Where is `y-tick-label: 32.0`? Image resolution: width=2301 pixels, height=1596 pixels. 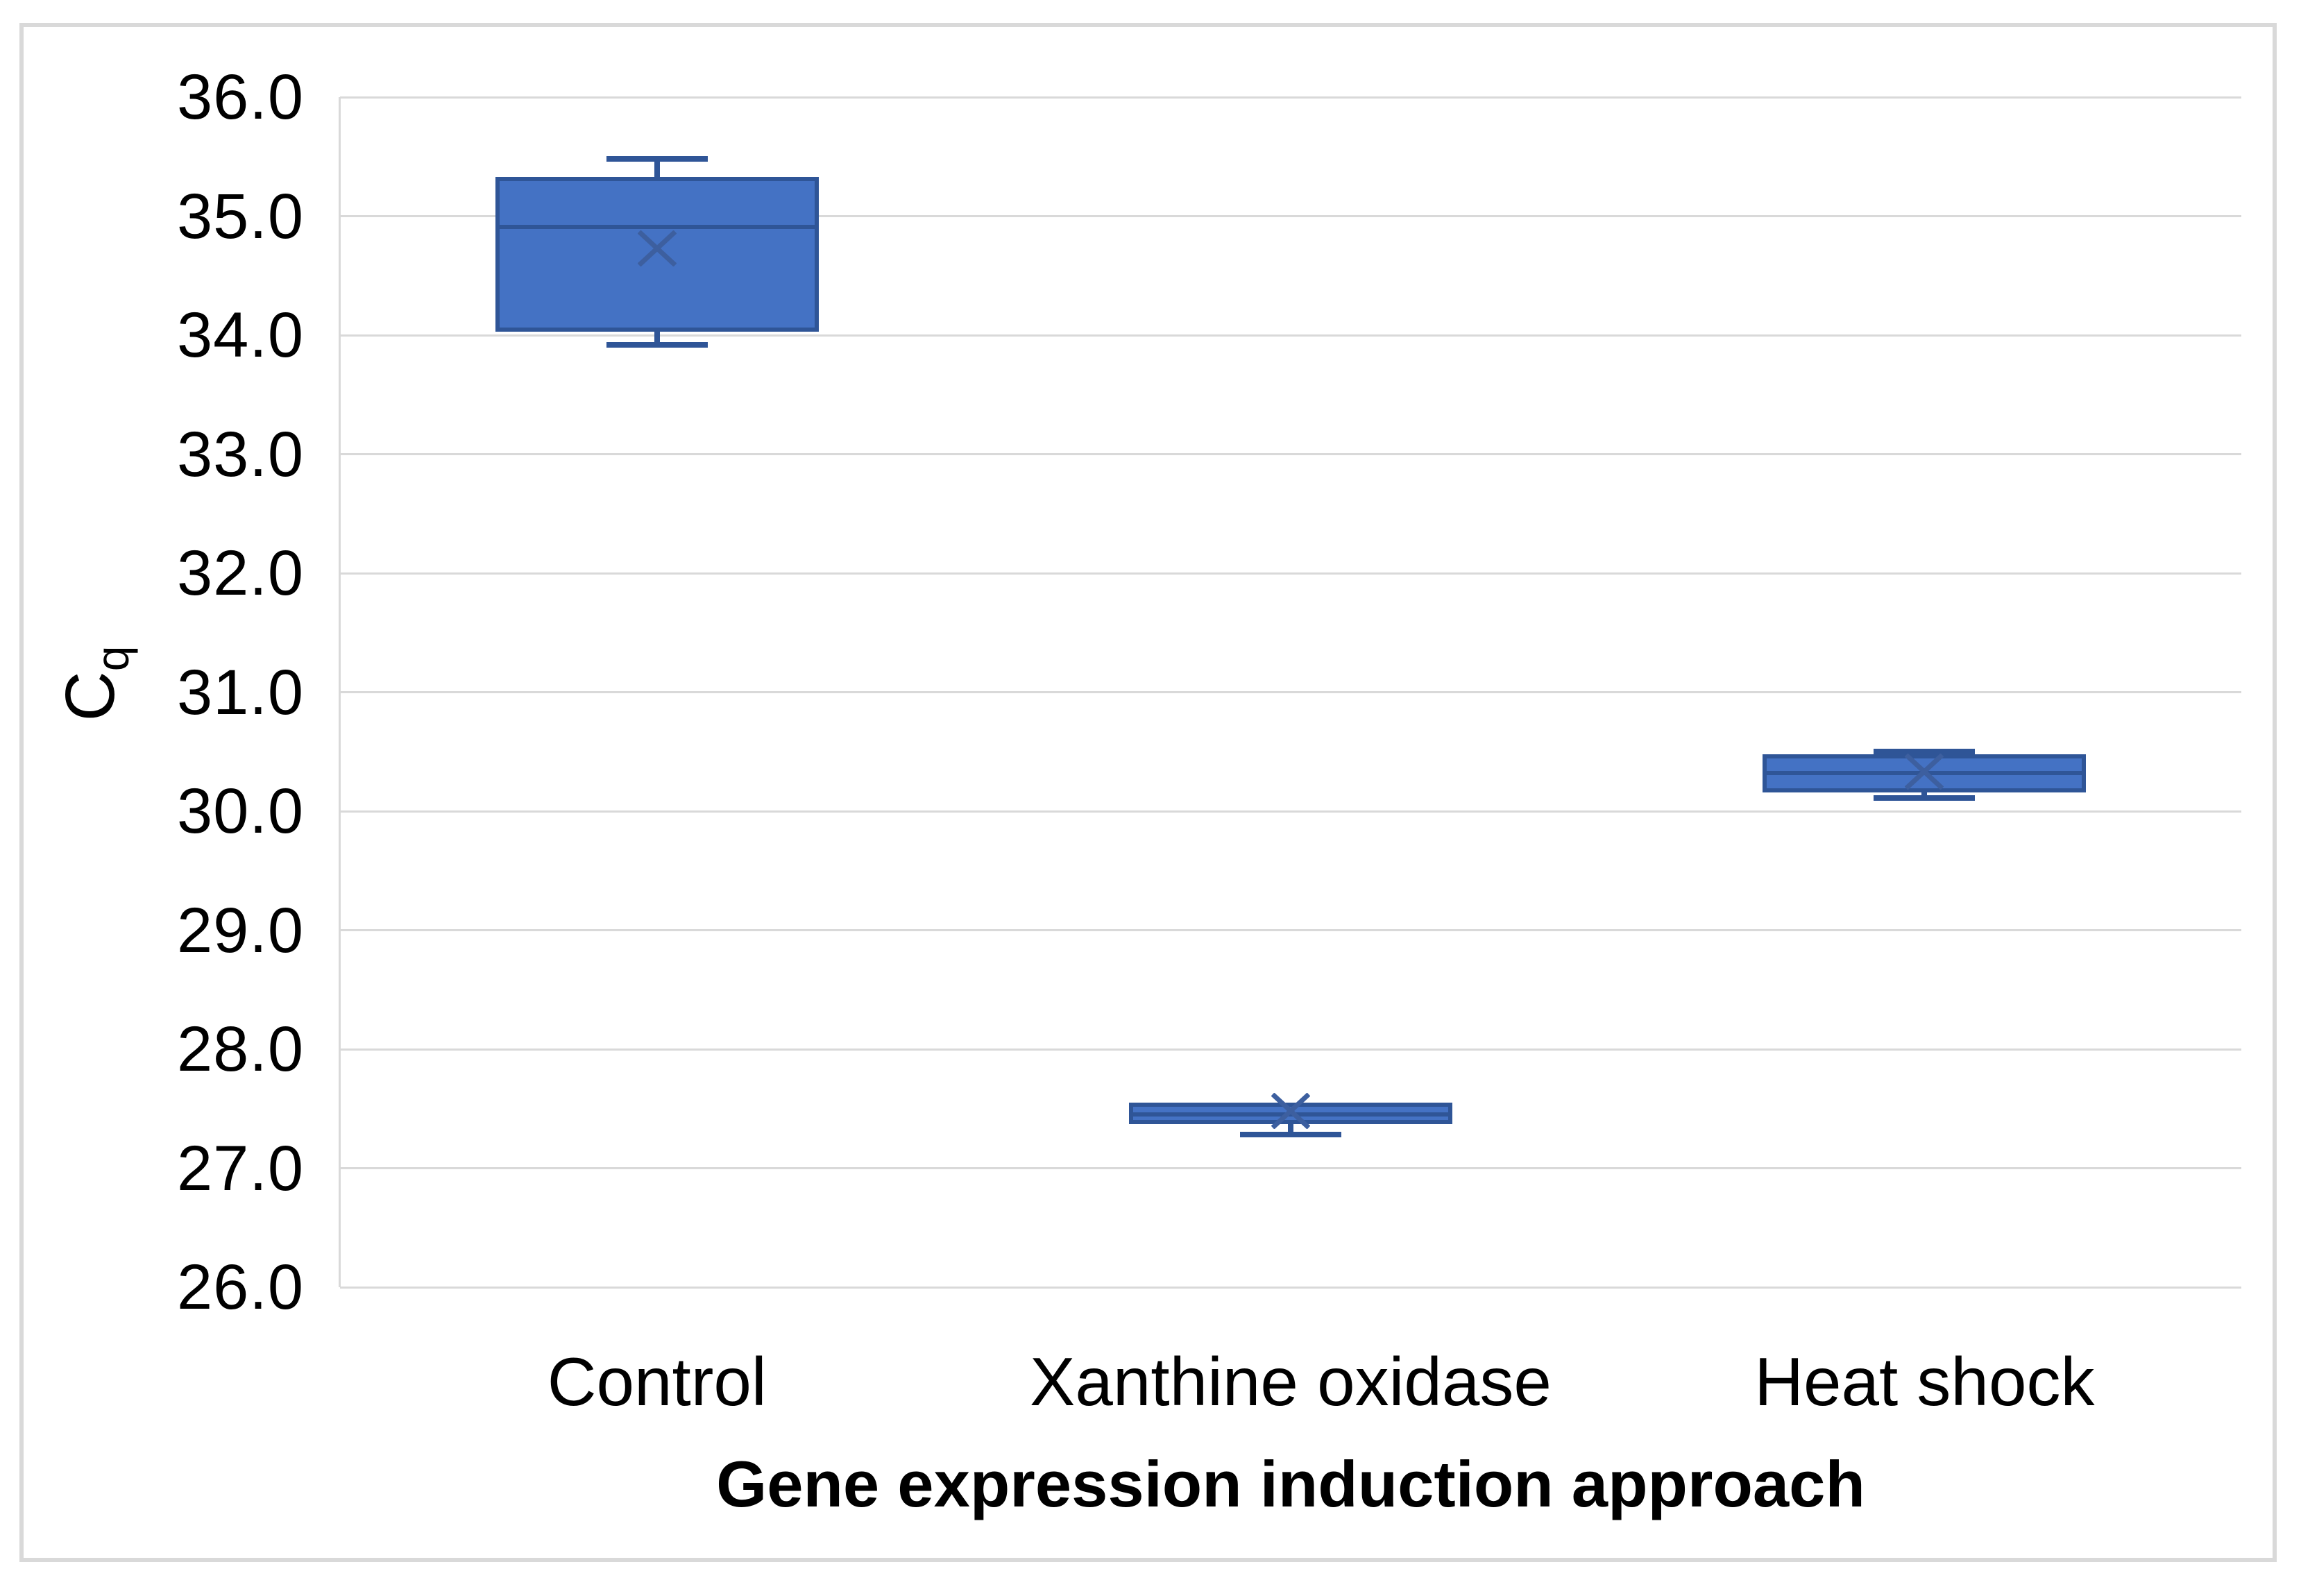 y-tick-label: 32.0 is located at coordinates (240, 573).